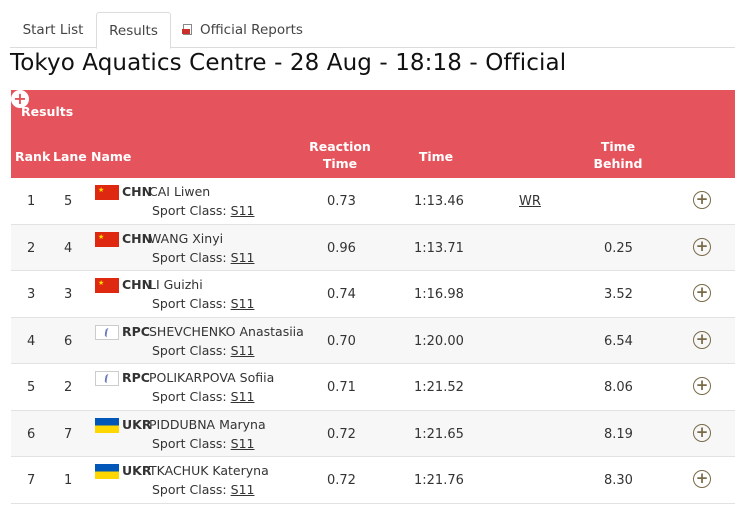  What do you see at coordinates (341, 248) in the screenshot?
I see `reaction-time: 0.96` at bounding box center [341, 248].